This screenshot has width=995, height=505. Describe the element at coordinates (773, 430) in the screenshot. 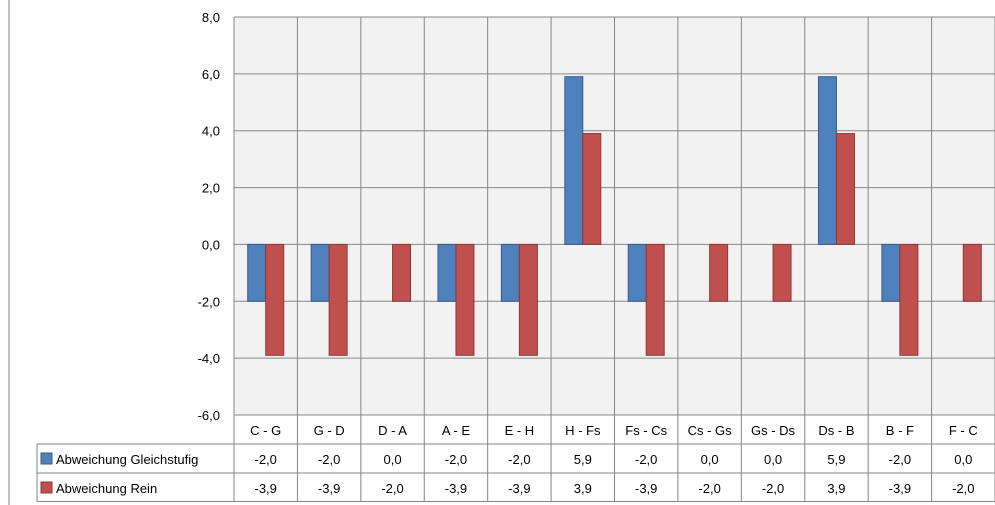

I see `category-label: Gs - Ds` at that location.